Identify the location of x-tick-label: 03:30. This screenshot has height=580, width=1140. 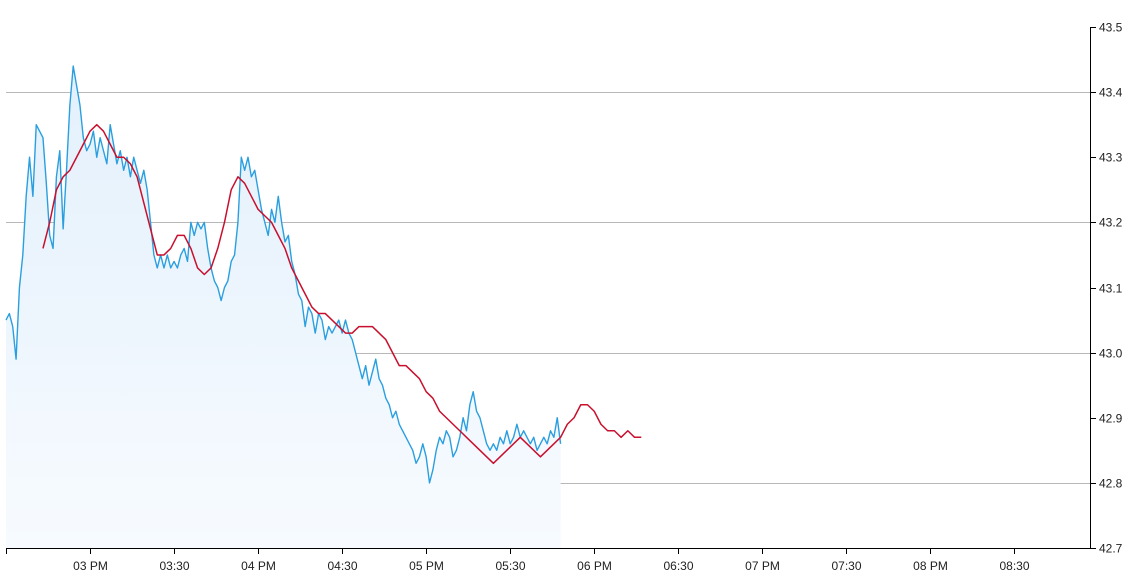
(174, 566).